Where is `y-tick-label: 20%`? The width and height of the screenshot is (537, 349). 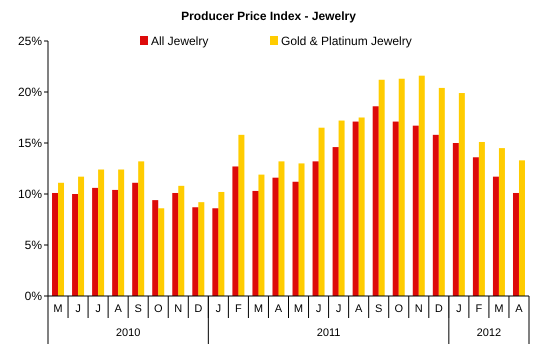 y-tick-label: 20% is located at coordinates (30, 92).